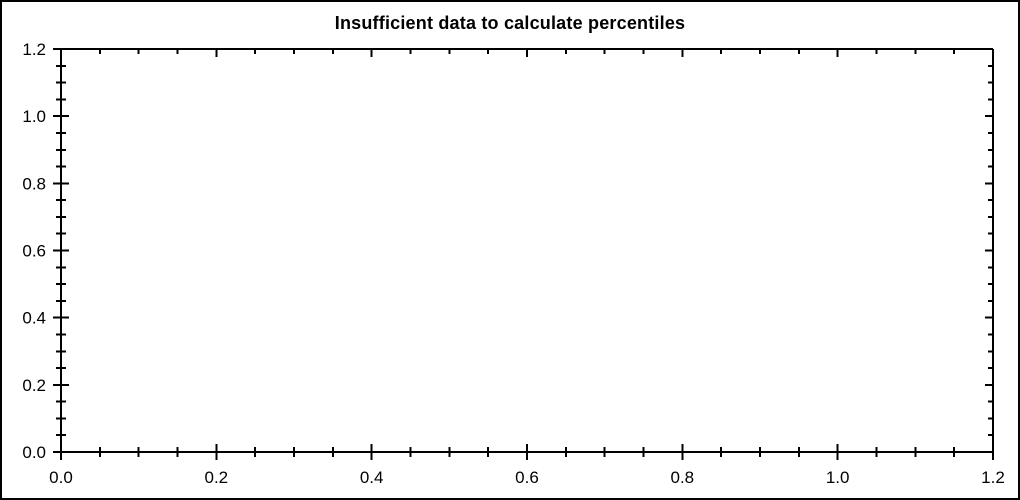  What do you see at coordinates (61, 477) in the screenshot?
I see `x-tick-label: 0.0` at bounding box center [61, 477].